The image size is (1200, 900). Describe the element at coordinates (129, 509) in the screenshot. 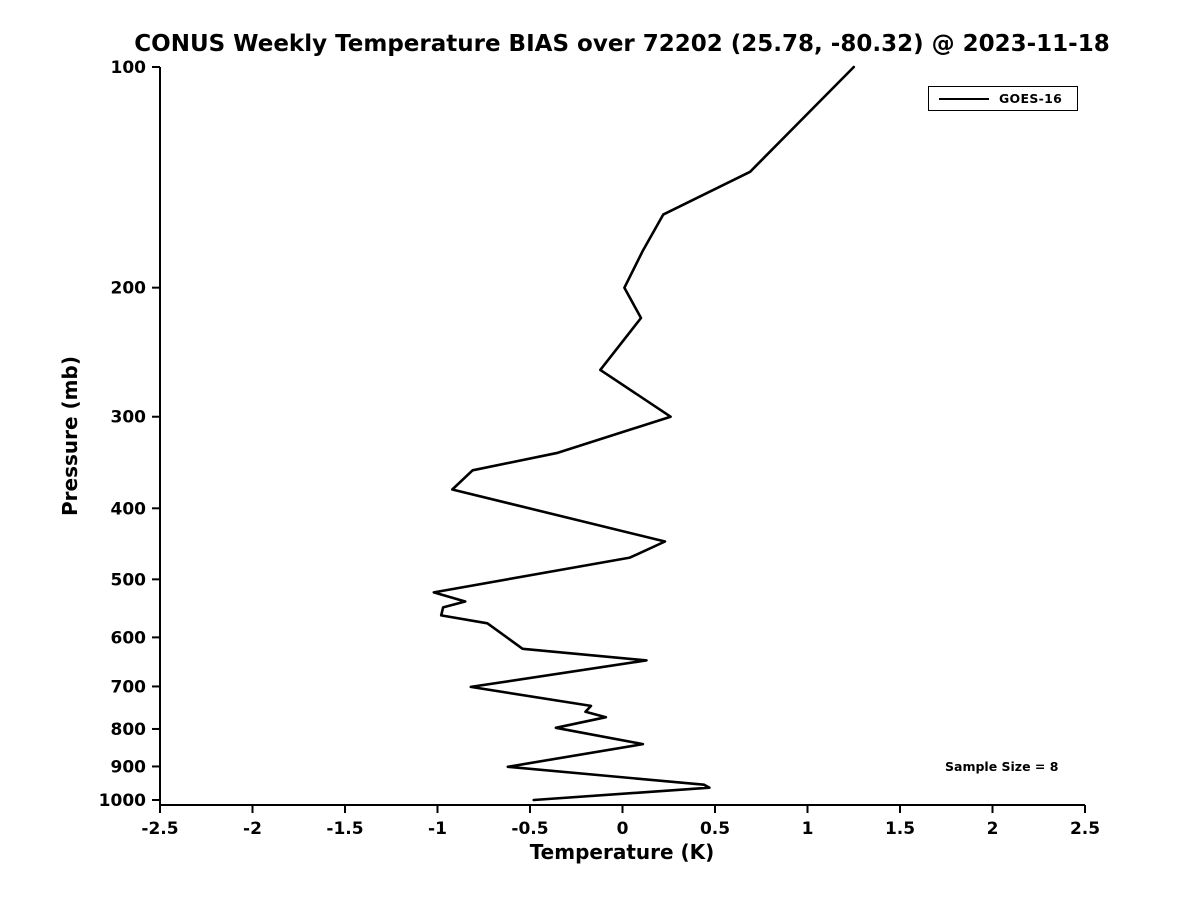

I see `y-tick-label: 400` at that location.